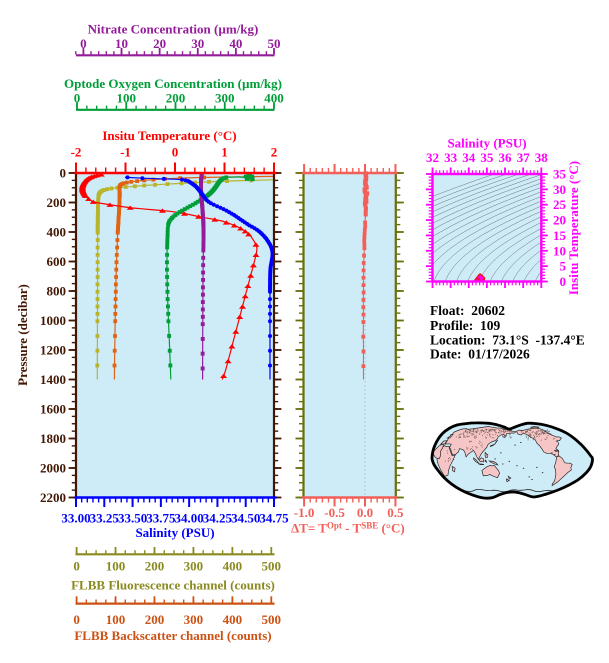  I want to click on svg-text: -0.5, so click(334, 512).